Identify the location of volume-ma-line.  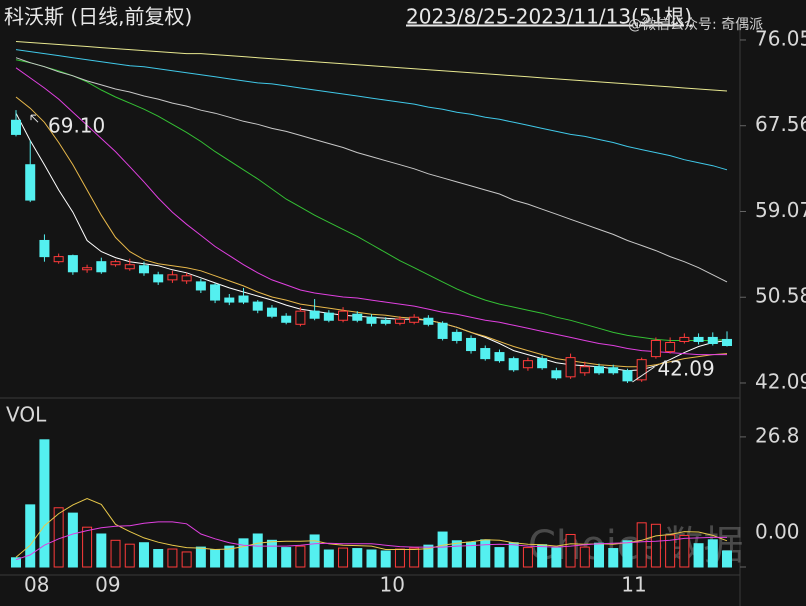
(371, 541).